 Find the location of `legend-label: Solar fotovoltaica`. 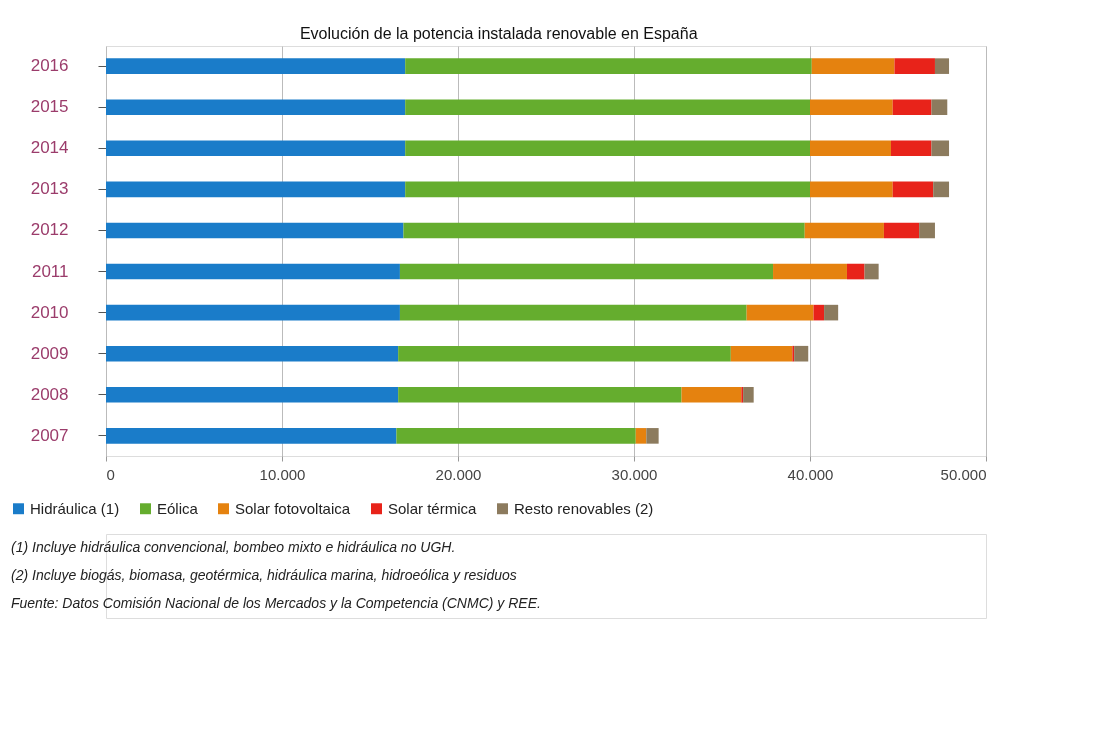

legend-label: Solar fotovoltaica is located at coordinates (293, 508).